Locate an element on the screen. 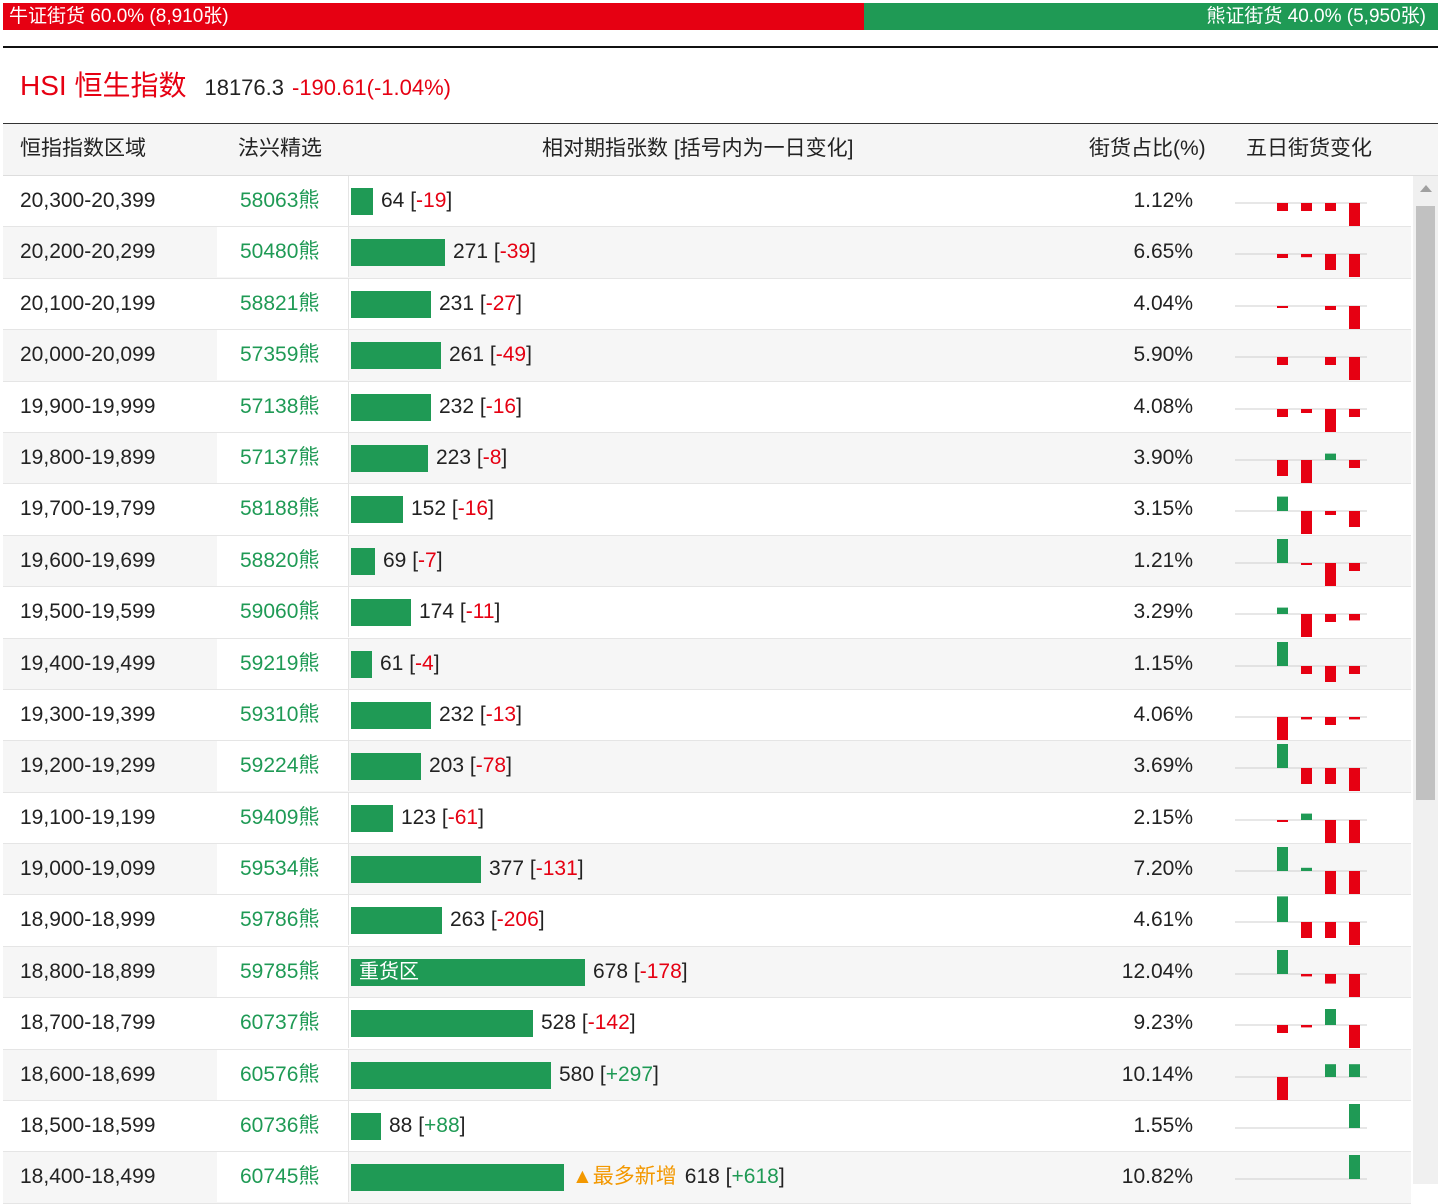 The image size is (1441, 1204). table-row: 19,900-19,999 57138熊 232 [-16] 4.08% is located at coordinates (707, 407).